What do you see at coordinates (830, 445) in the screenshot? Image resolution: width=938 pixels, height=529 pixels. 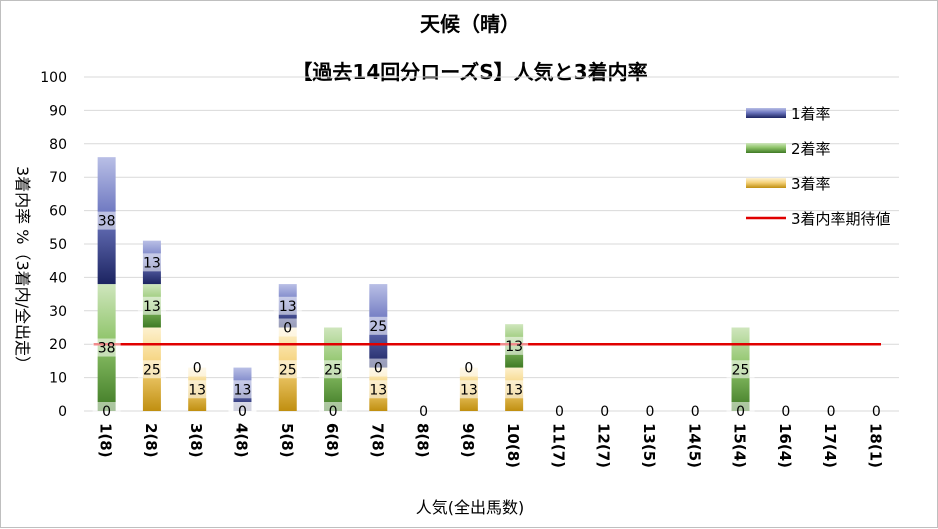 I see `x-tick-label: 17(4)` at bounding box center [830, 445].